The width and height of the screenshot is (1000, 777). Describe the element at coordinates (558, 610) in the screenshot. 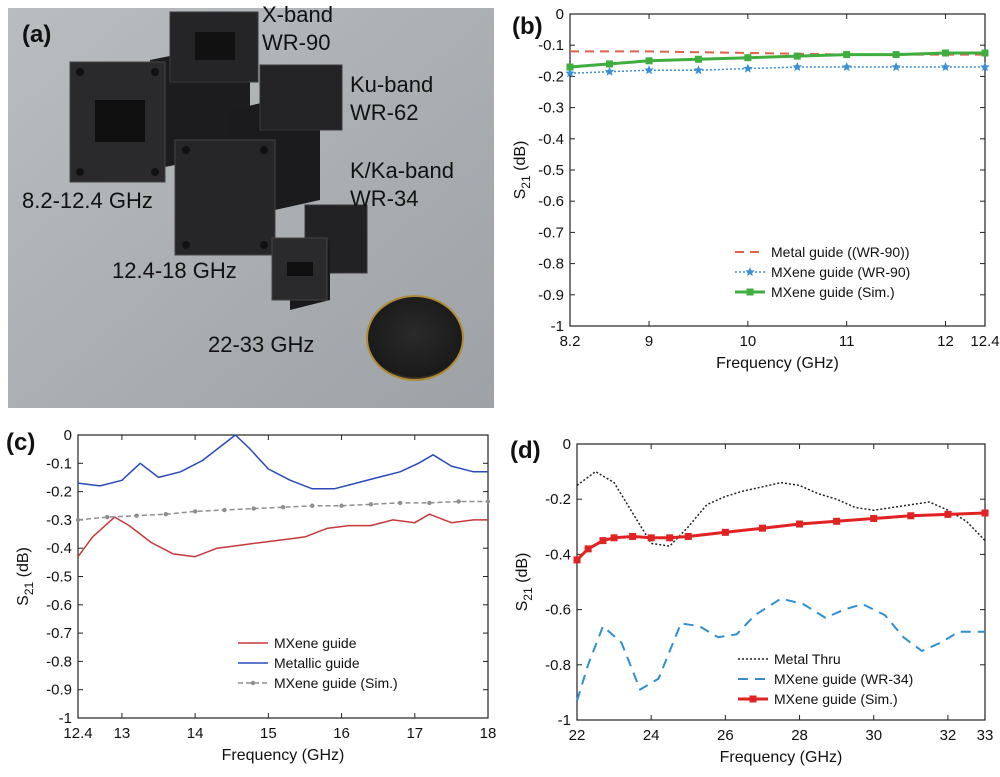

I see `y-tick-label: -0.6` at that location.